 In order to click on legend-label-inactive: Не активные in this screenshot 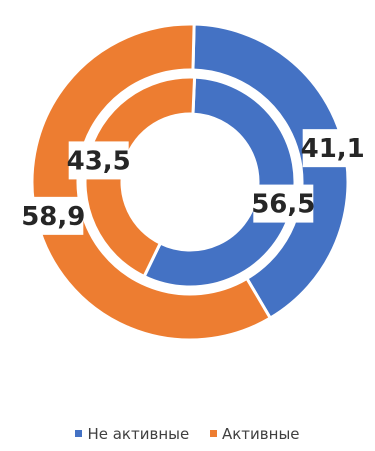, I will do `click(138, 434)`.